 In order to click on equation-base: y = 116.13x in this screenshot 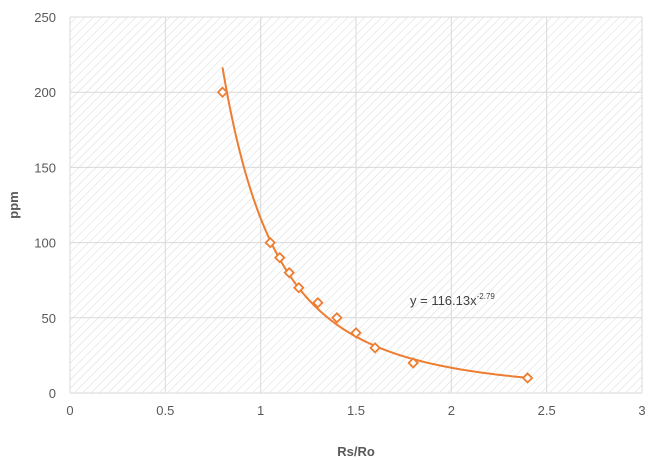, I will do `click(443, 300)`.